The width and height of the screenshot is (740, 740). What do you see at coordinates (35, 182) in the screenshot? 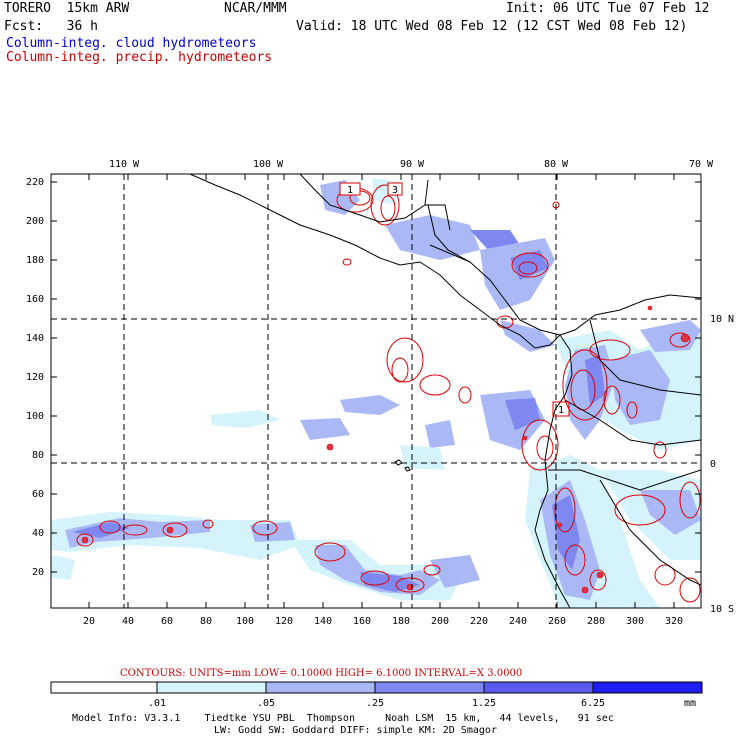
I see `y-tick-label: 220` at bounding box center [35, 182].